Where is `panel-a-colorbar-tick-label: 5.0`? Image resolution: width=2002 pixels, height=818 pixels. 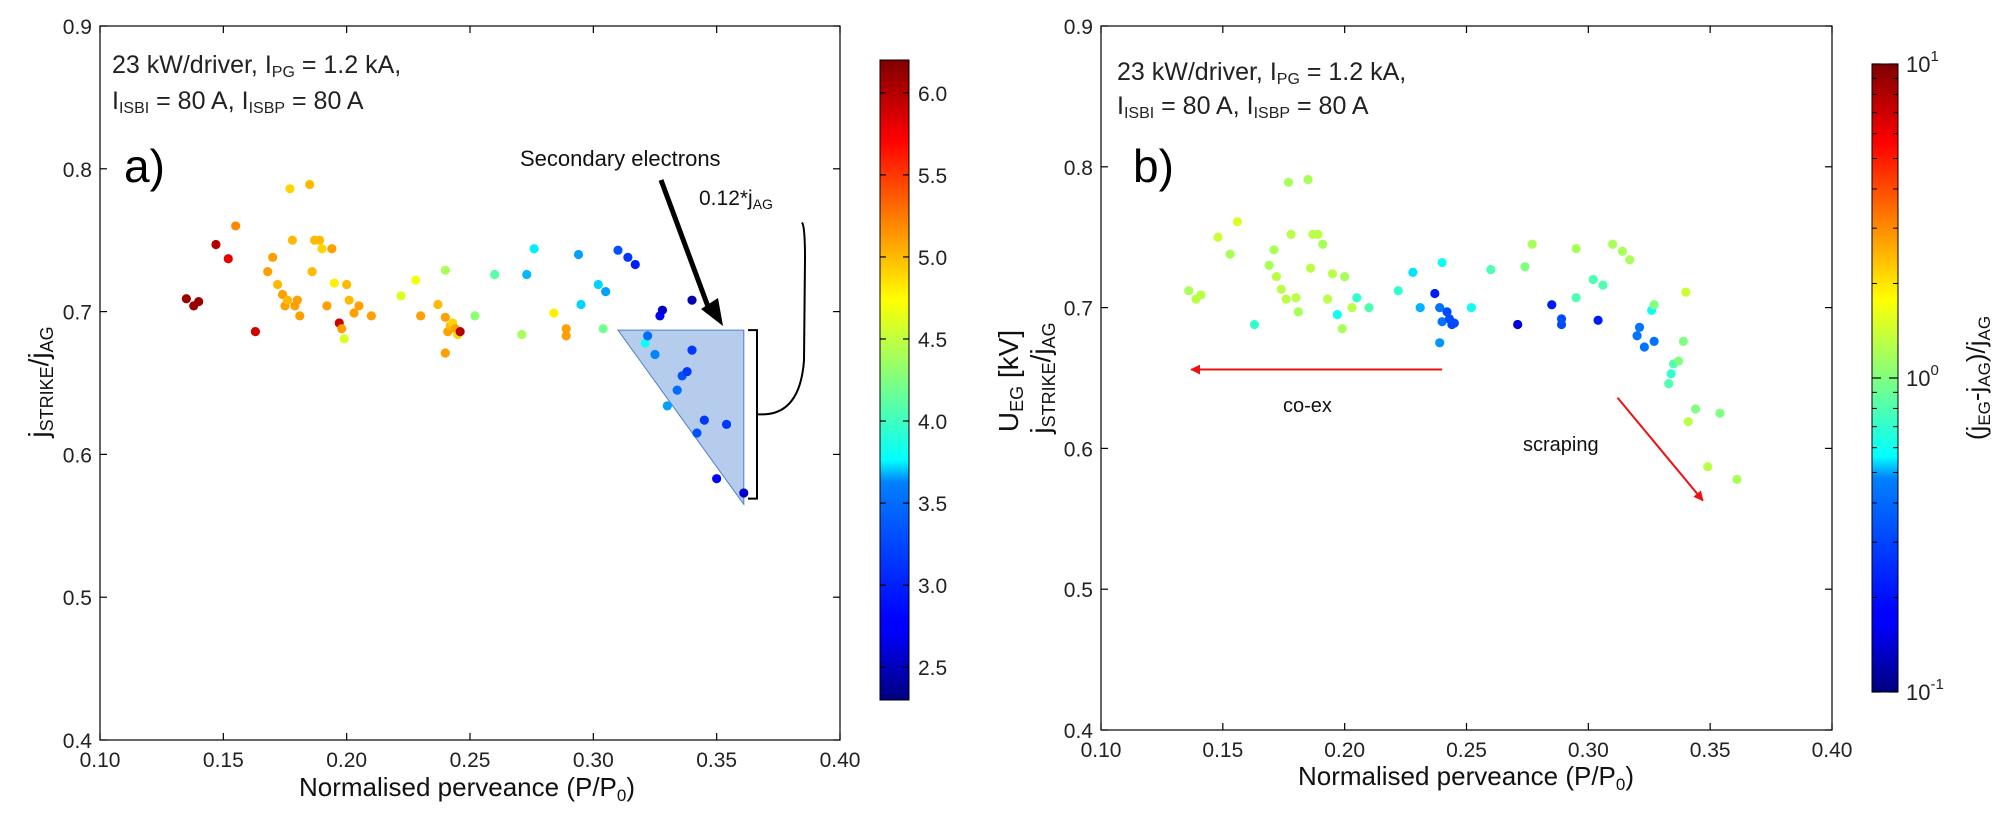
panel-a-colorbar-tick-label: 5.0 is located at coordinates (932, 258).